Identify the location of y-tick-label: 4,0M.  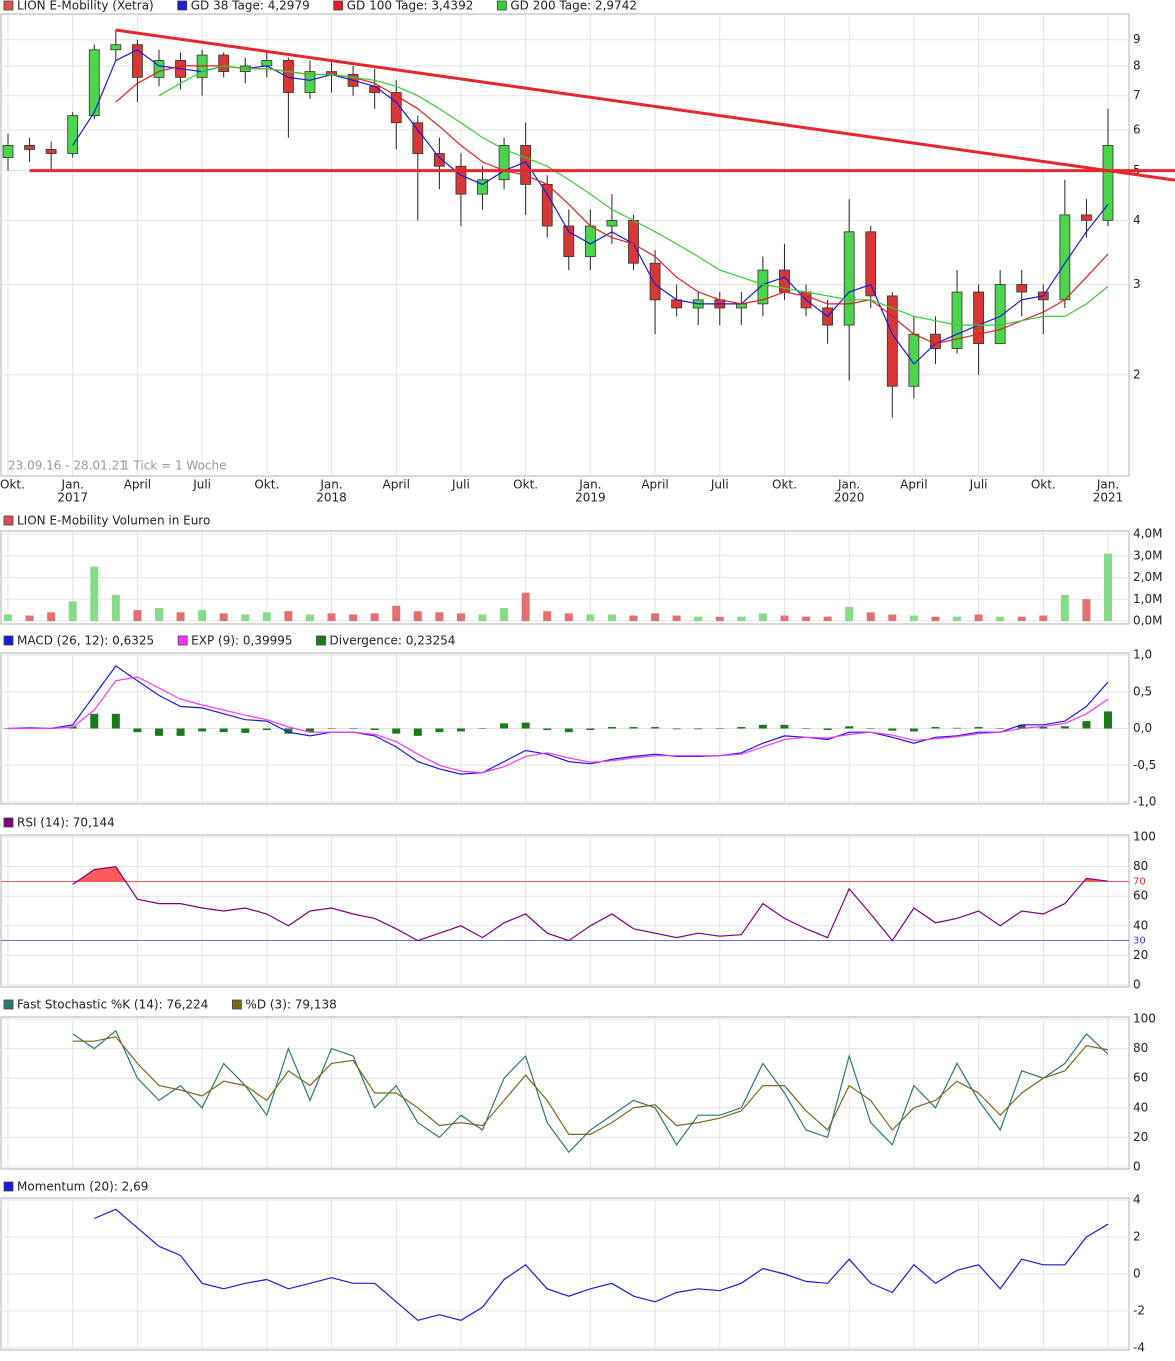
(1147, 534).